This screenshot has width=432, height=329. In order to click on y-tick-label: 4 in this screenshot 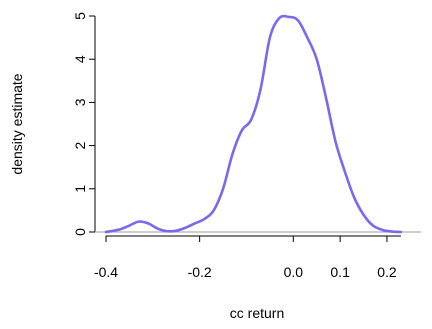, I will do `click(80, 59)`.